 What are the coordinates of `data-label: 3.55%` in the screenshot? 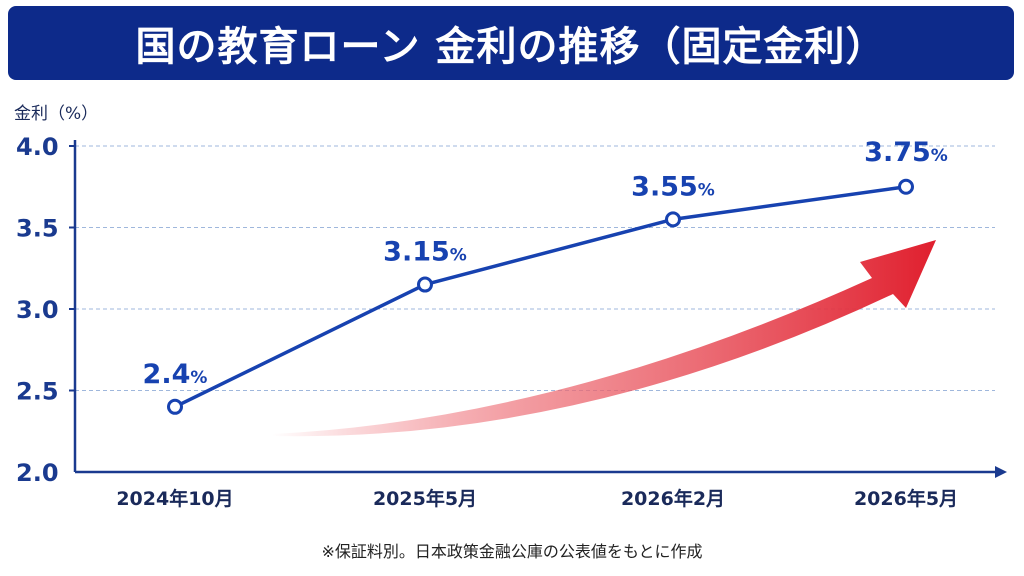 It's located at (673, 186).